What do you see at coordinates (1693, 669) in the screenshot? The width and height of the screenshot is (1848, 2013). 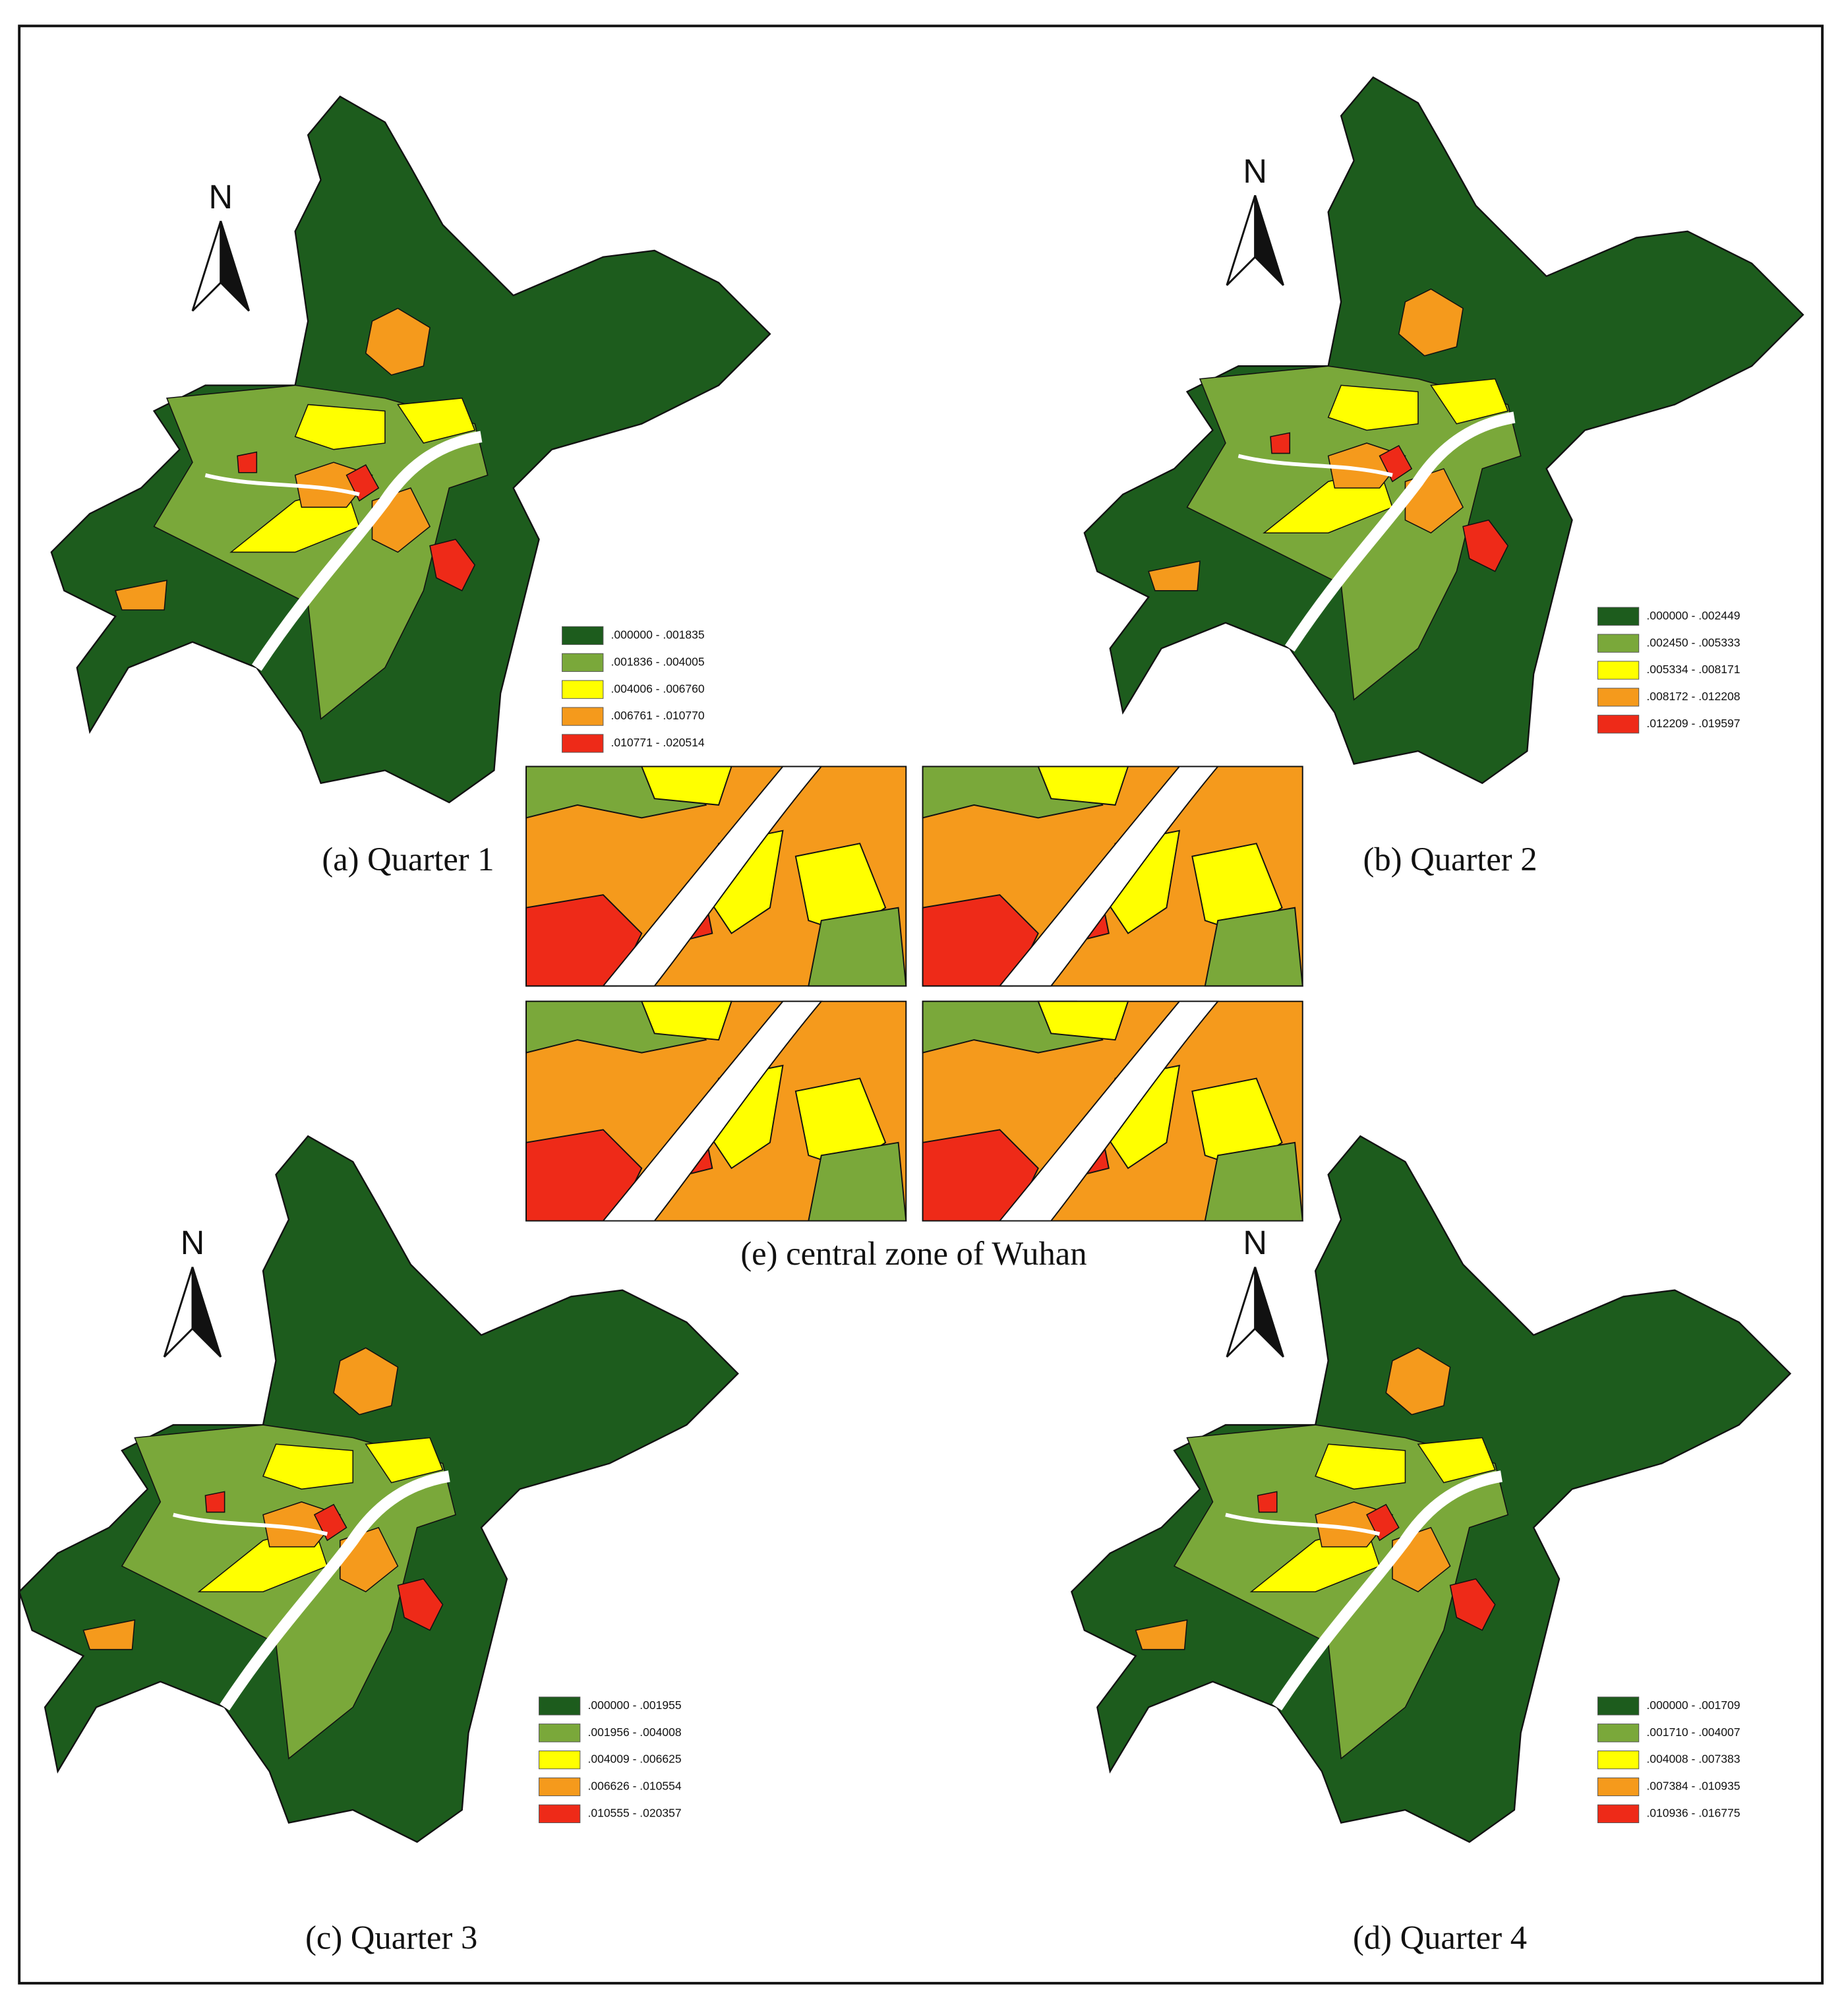 I see `legend-label: .005334 - .008171` at bounding box center [1693, 669].